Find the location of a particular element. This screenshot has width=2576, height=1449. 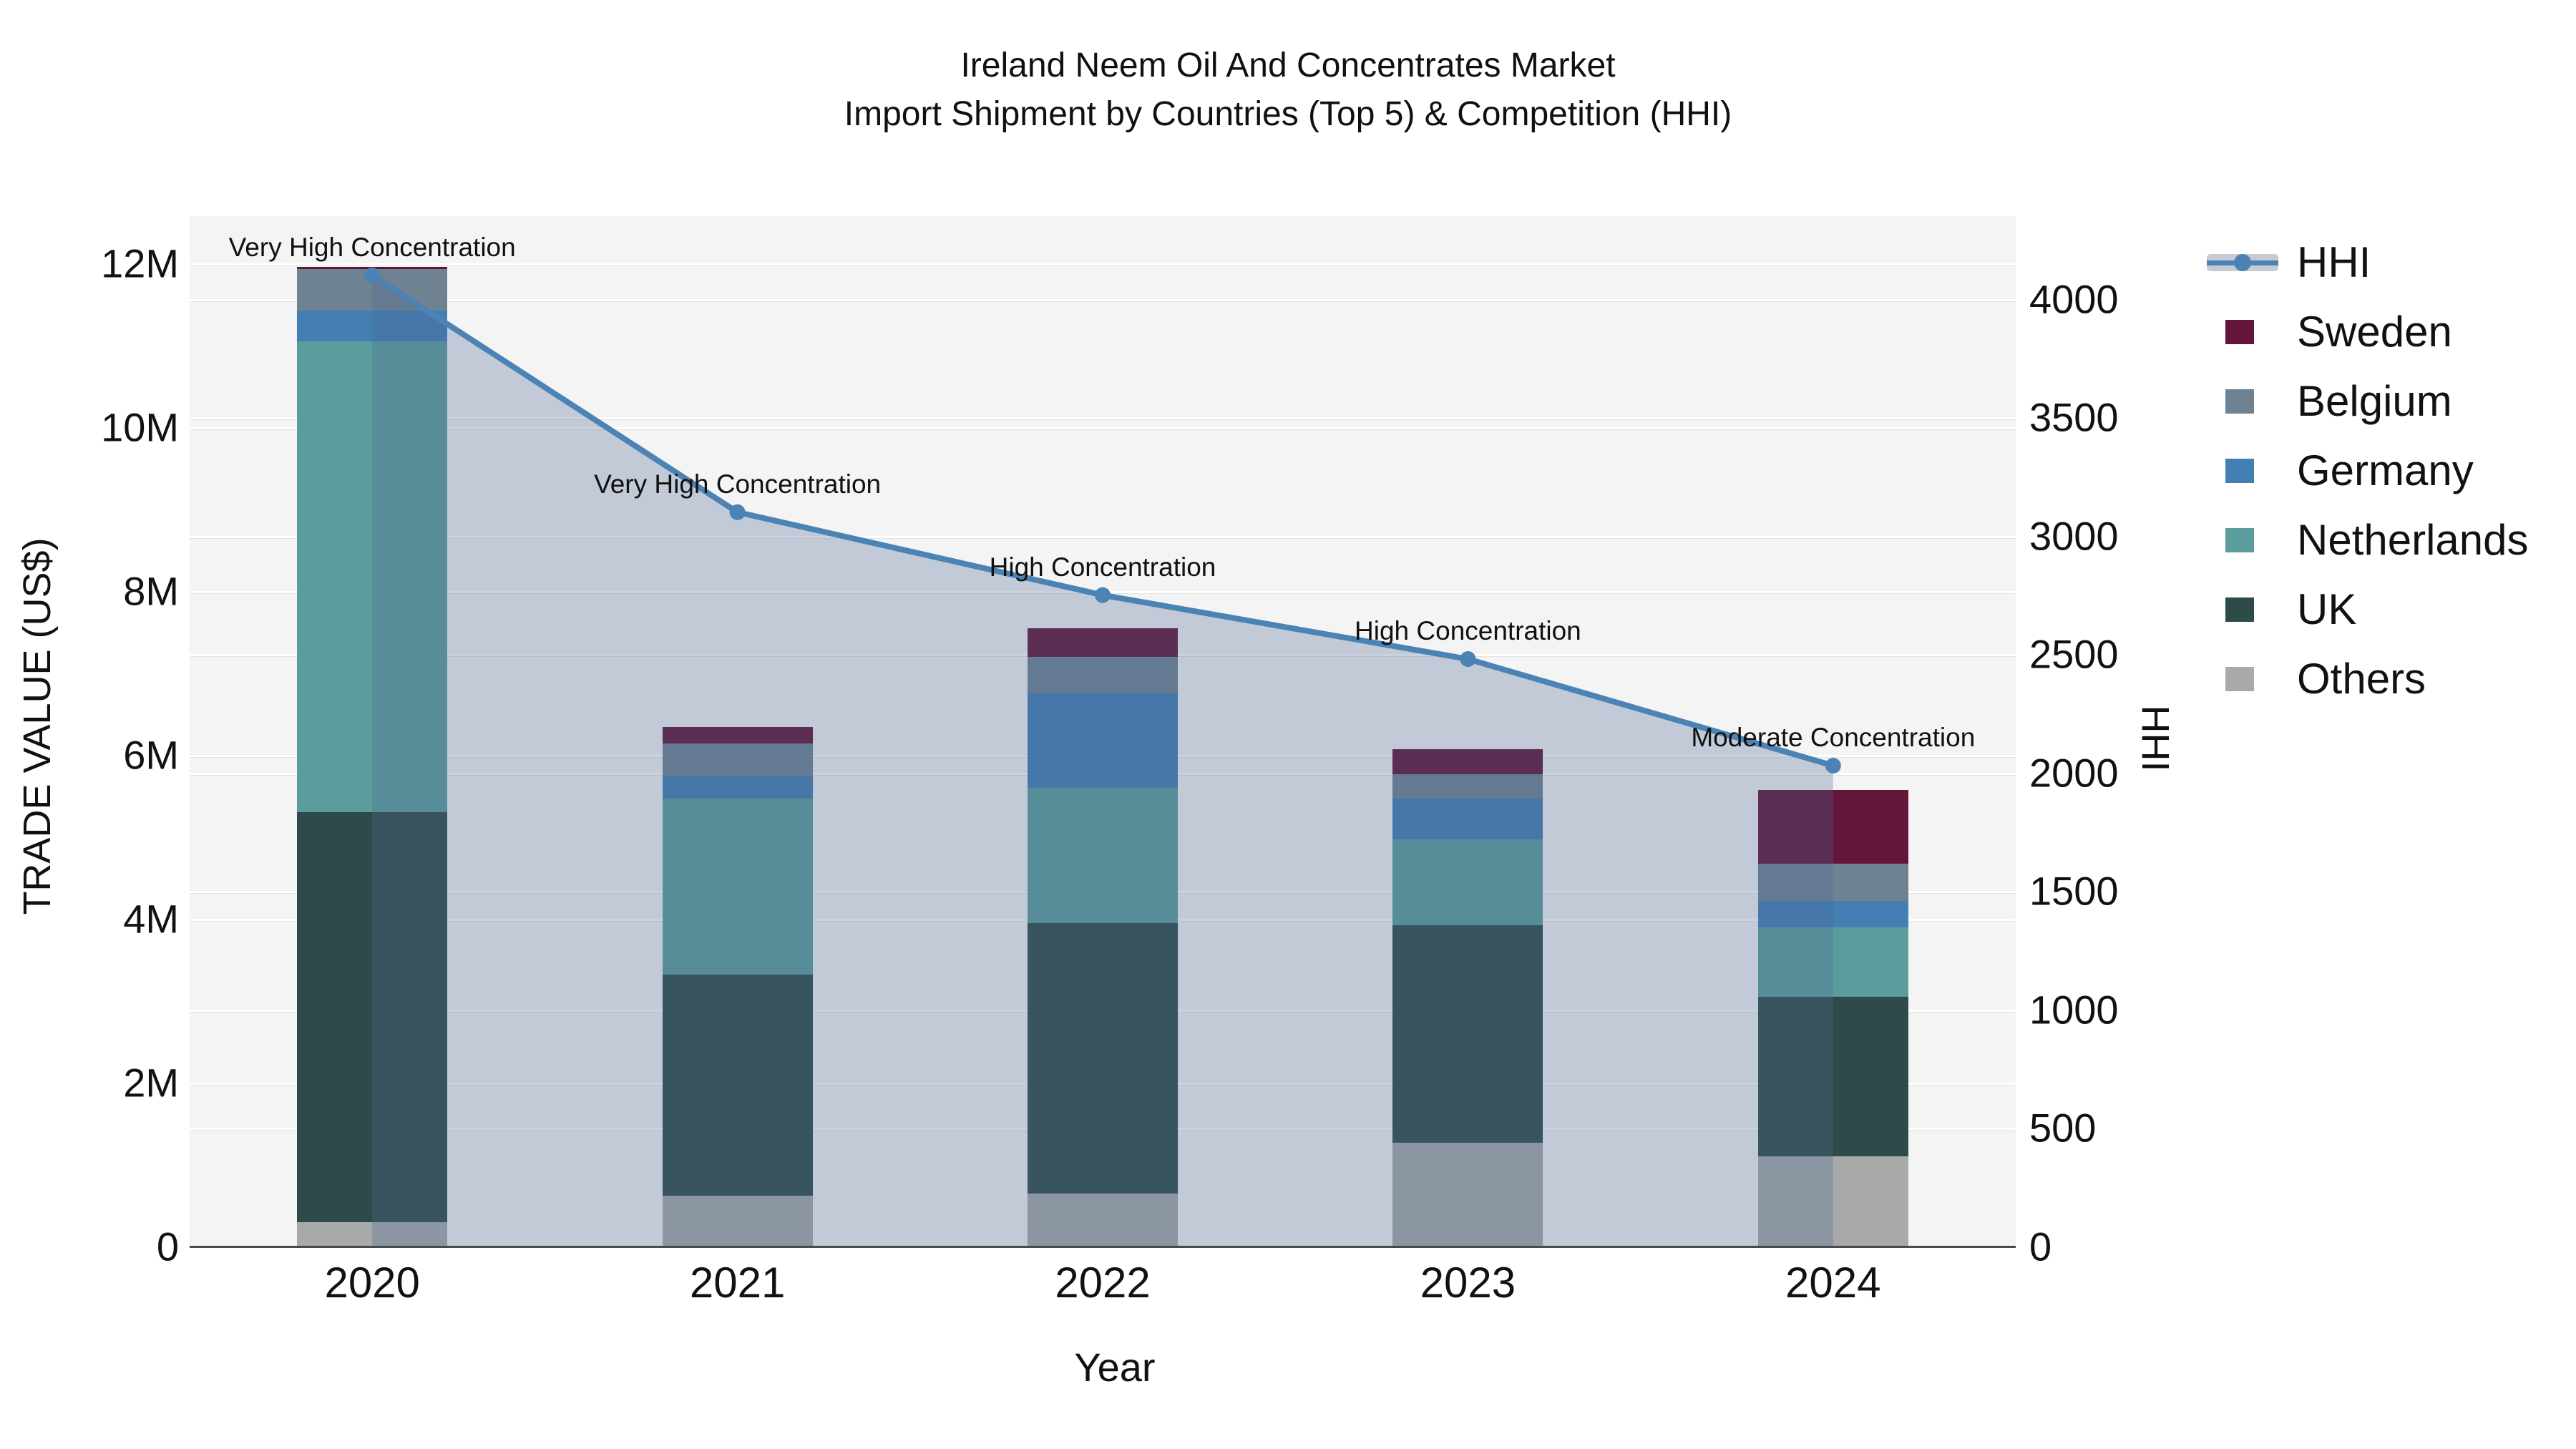

ytick-right-2500: 2500 is located at coordinates (2074, 654).